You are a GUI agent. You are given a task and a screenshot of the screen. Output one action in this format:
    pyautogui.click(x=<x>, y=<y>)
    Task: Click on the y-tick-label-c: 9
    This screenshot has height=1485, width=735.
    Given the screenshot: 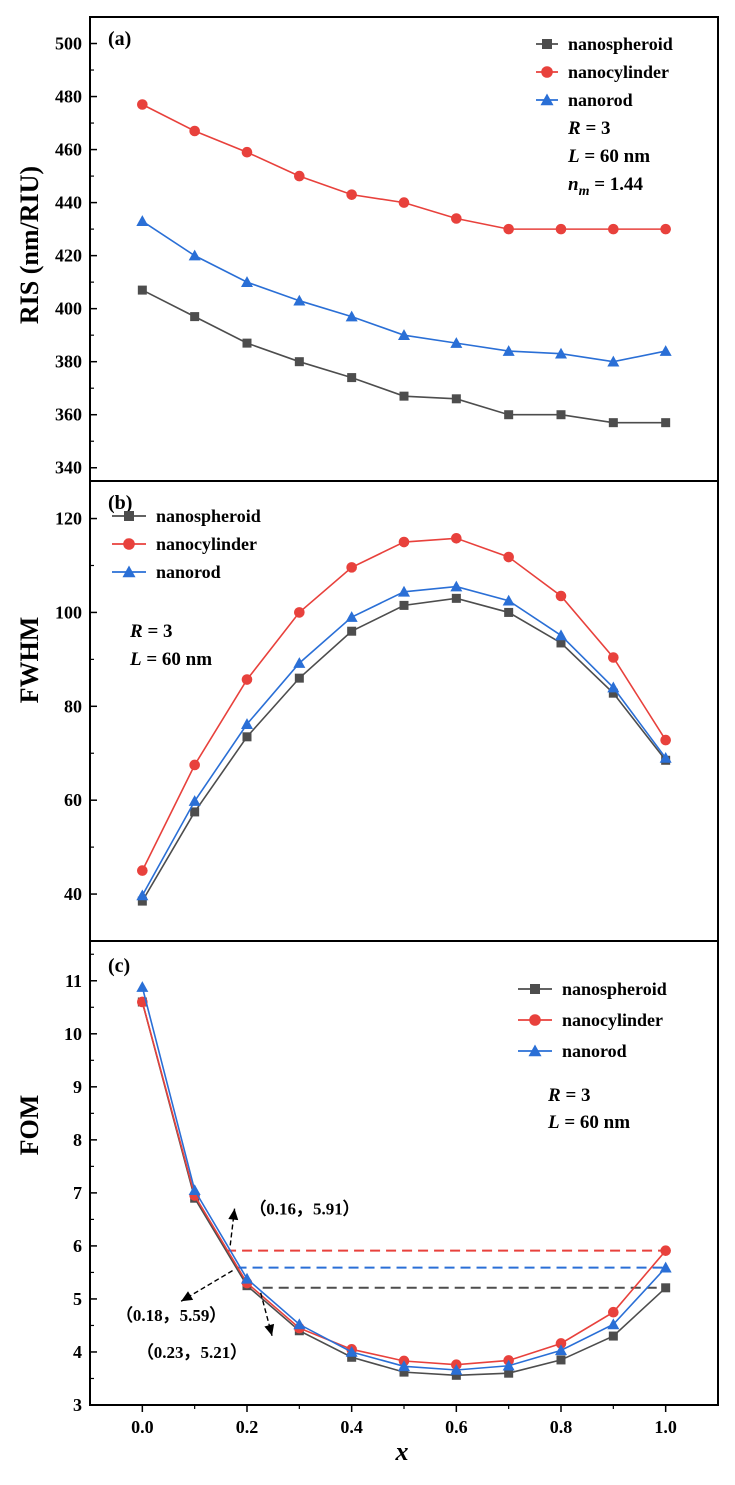 What is the action you would take?
    pyautogui.click(x=77, y=1087)
    